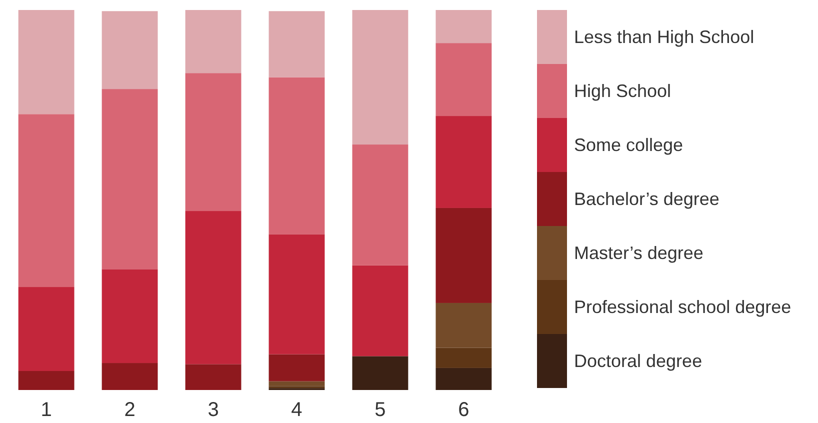  What do you see at coordinates (46, 410) in the screenshot?
I see `x-tick-label: 1` at bounding box center [46, 410].